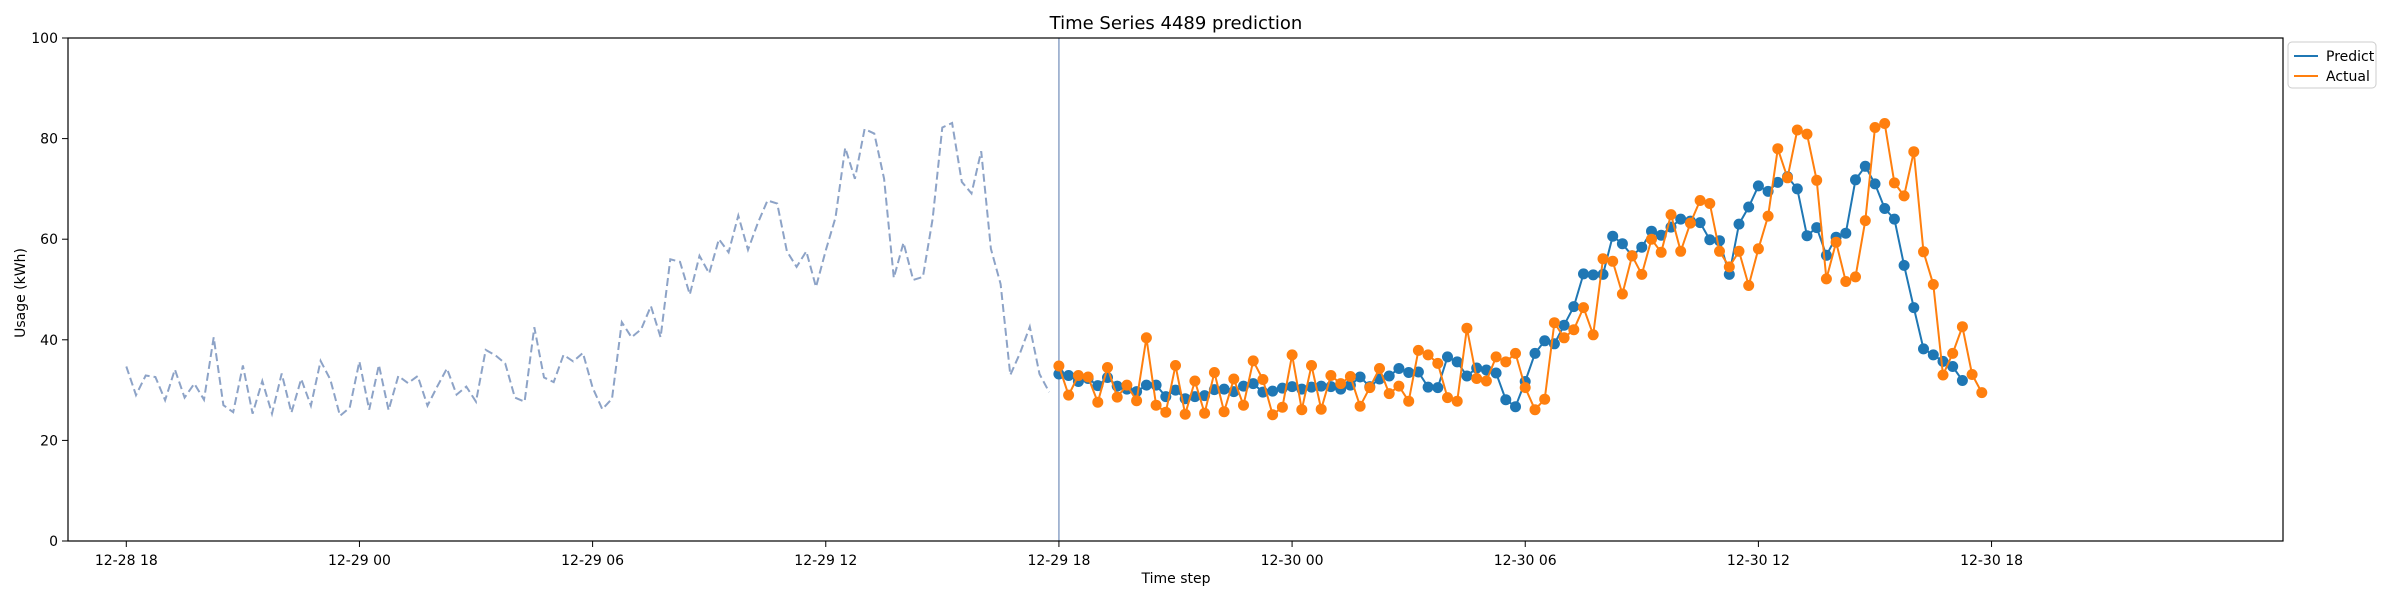 The height and width of the screenshot is (600, 2400). What do you see at coordinates (1176, 23) in the screenshot?
I see `chart-title: Time Series 4489 prediction` at bounding box center [1176, 23].